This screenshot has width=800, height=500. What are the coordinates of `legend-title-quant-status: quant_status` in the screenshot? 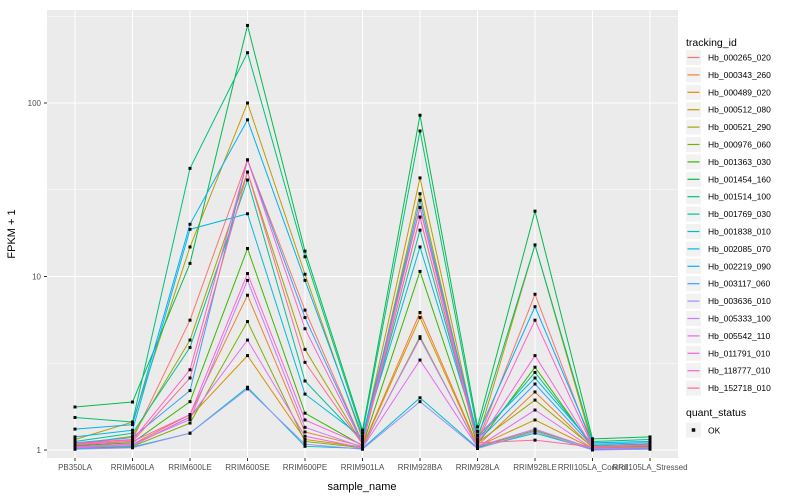 It's located at (716, 413).